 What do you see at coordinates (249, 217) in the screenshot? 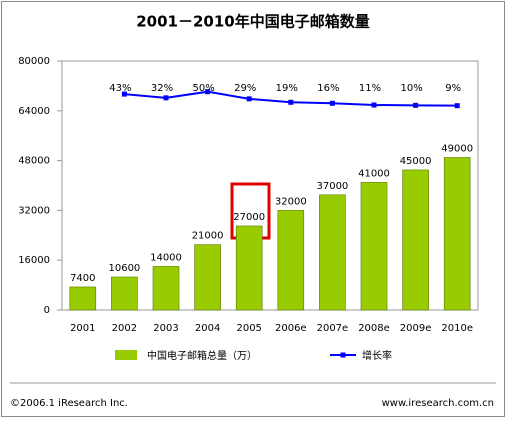
I see `bar-label: 27000` at bounding box center [249, 217].